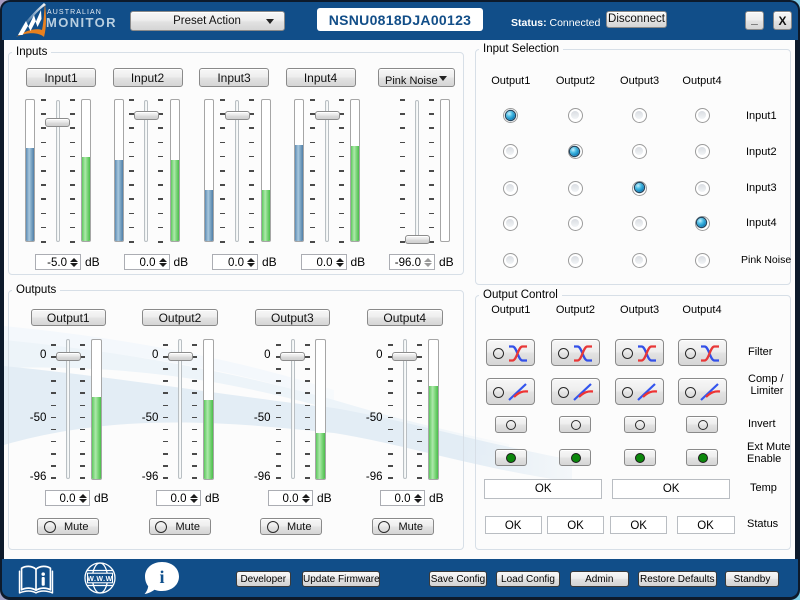  What do you see at coordinates (99, 579) in the screenshot?
I see `svg-text: W.W.W` at bounding box center [99, 579].